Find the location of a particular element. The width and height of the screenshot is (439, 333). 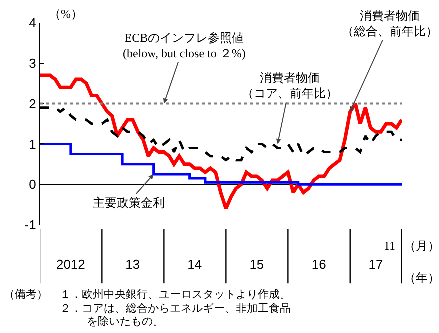

x-tick-label: 17 is located at coordinates (376, 264).